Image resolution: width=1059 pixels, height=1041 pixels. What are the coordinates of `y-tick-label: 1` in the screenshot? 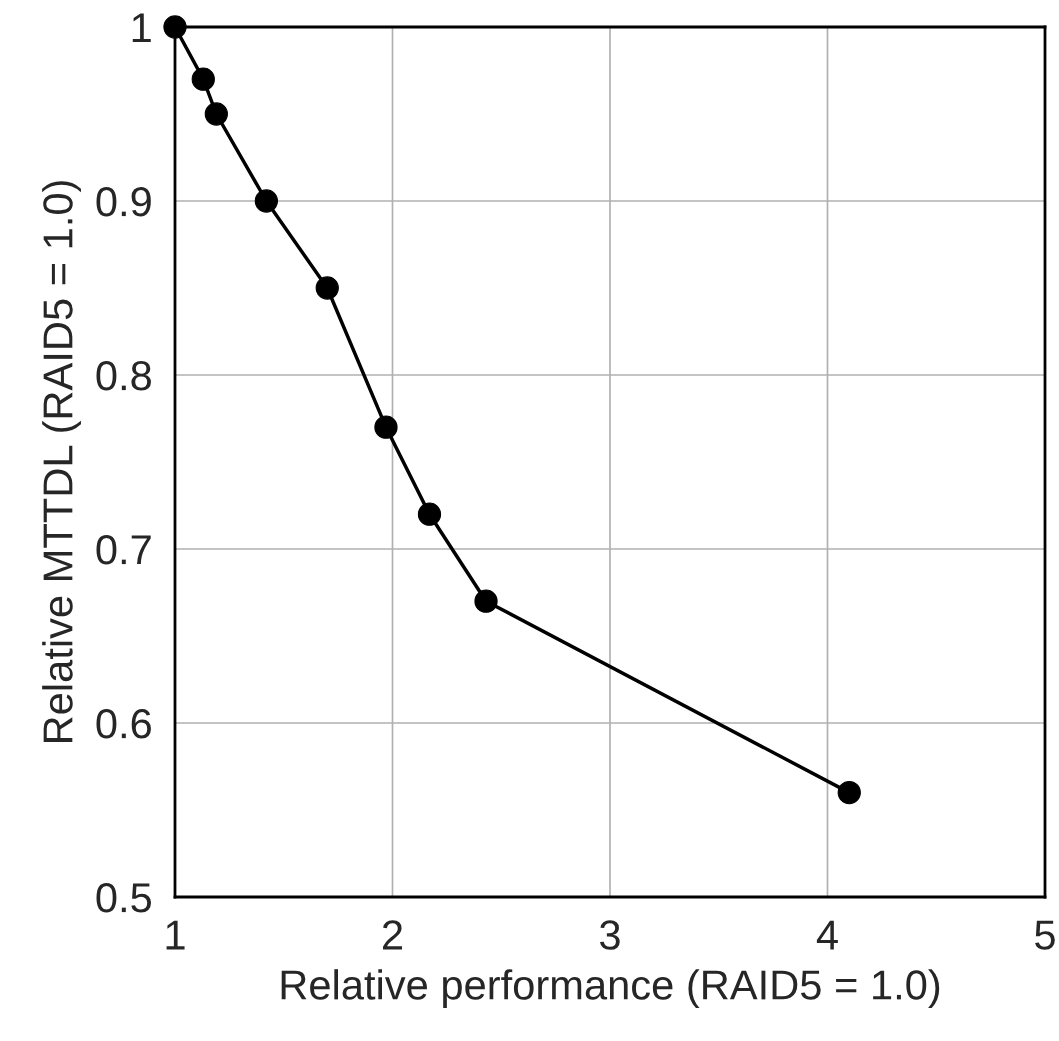 It's located at (141, 28).